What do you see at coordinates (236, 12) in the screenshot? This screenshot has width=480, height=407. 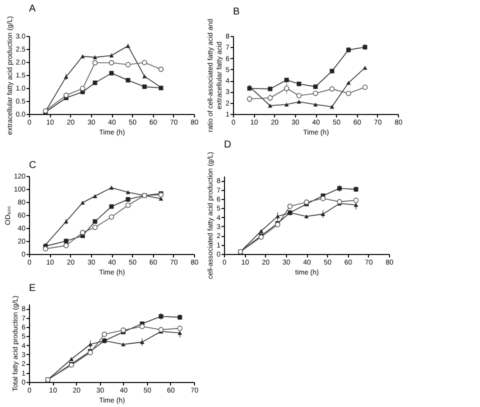 I see `chart-title: B` at bounding box center [236, 12].